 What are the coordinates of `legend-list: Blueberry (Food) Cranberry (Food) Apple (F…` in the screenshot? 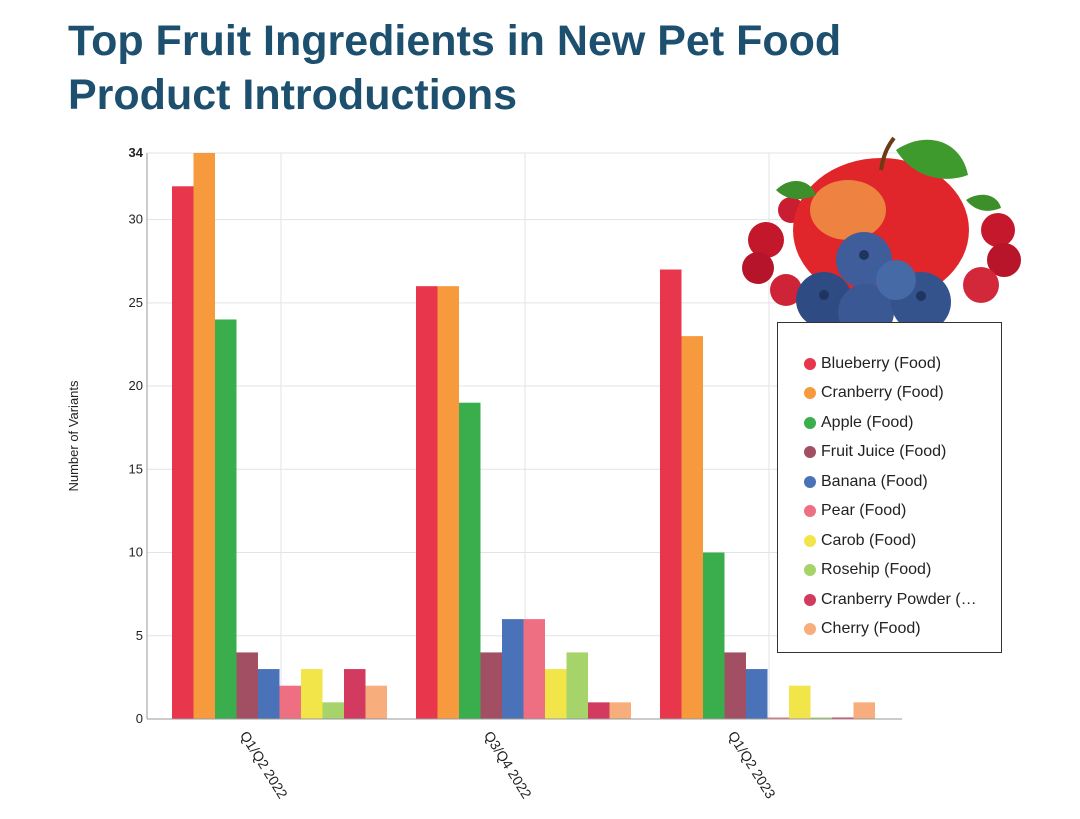 It's located at (890, 496).